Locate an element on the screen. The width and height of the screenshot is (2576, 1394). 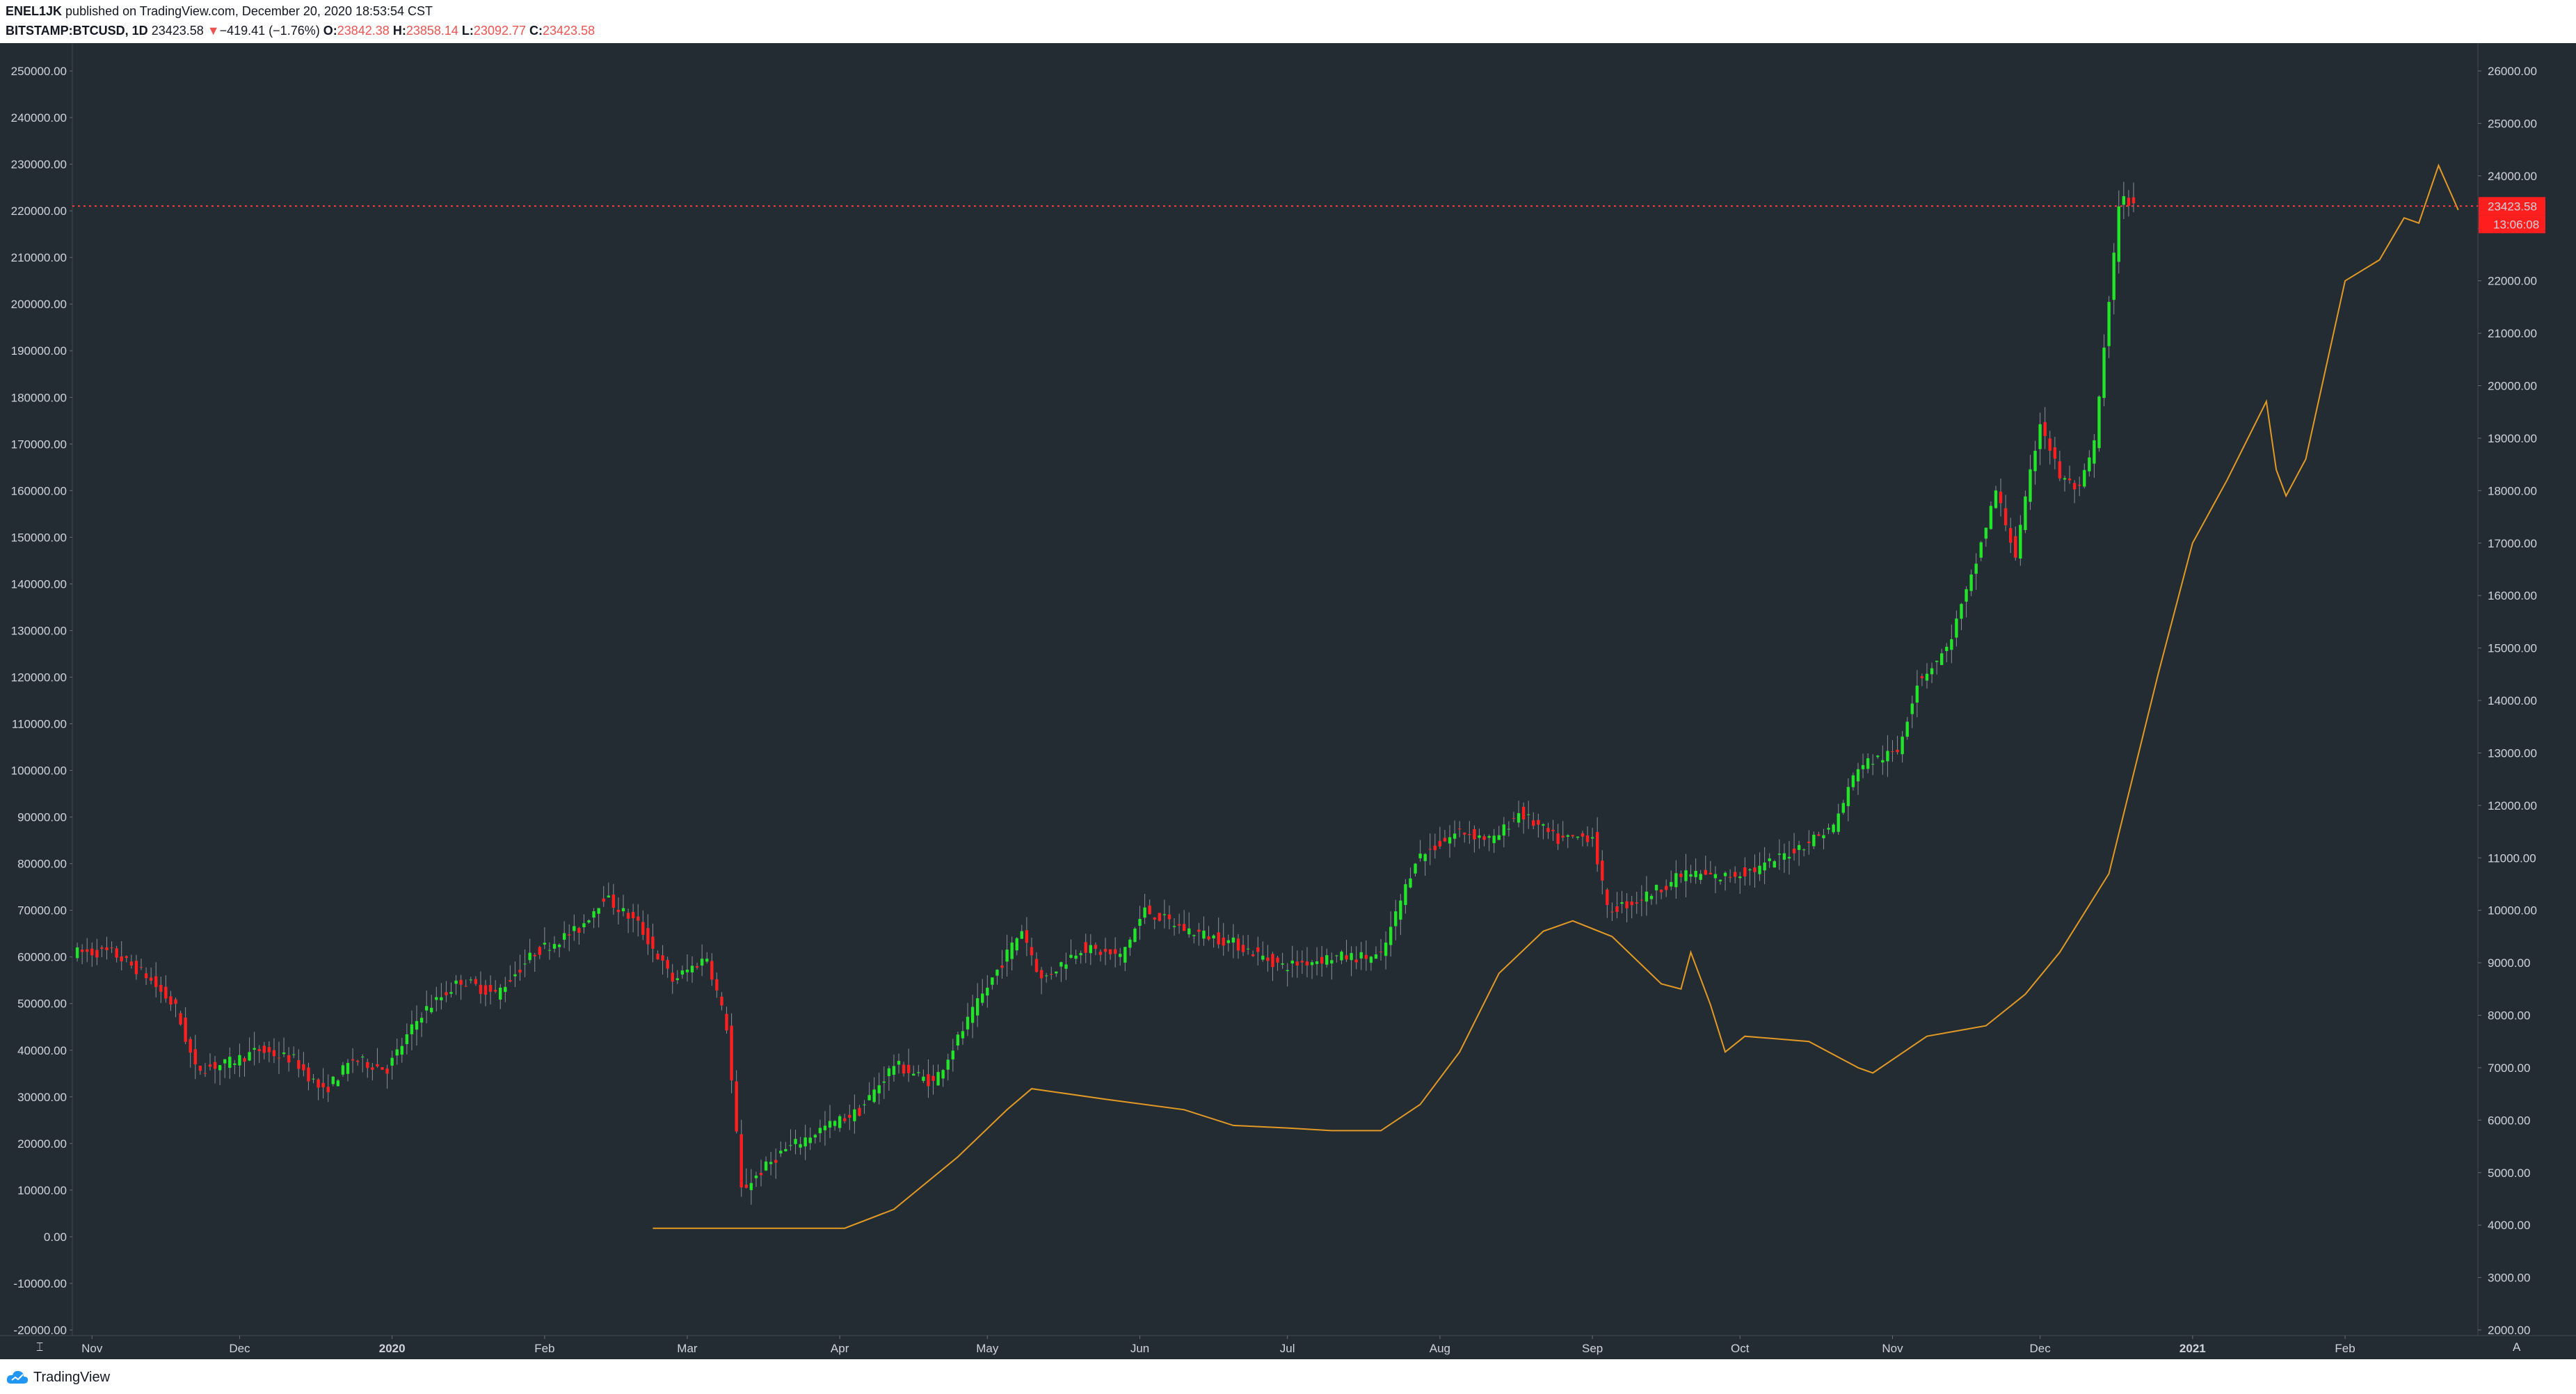
left-axis-tick: -20000.00 is located at coordinates (40, 1330).